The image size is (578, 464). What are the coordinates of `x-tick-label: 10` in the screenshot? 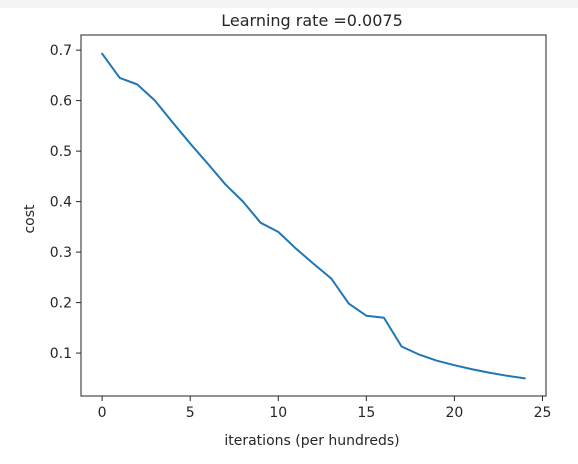 It's located at (278, 413).